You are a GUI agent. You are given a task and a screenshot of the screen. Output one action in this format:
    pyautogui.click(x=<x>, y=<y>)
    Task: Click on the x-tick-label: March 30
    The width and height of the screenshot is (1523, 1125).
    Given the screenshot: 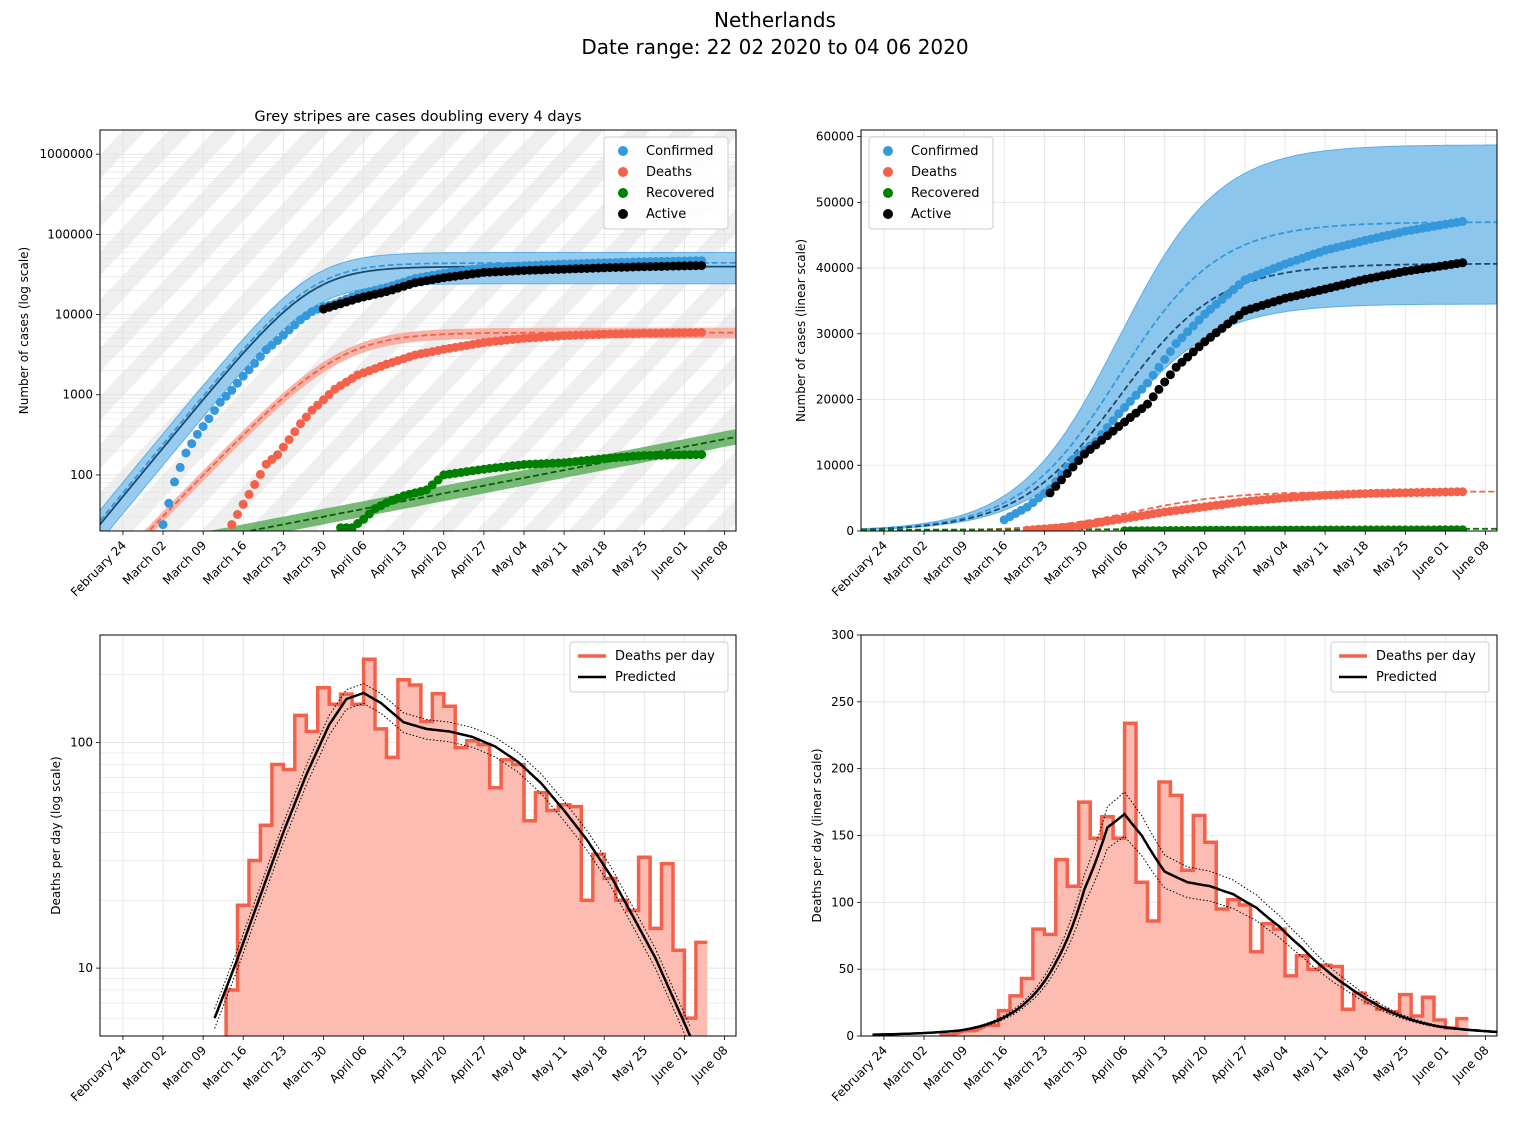 What is the action you would take?
    pyautogui.click(x=1065, y=1067)
    